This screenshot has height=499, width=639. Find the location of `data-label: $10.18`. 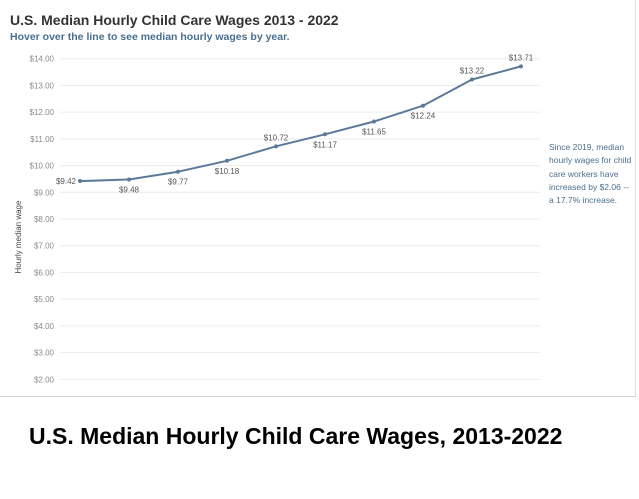

data-label: $10.18 is located at coordinates (227, 171).